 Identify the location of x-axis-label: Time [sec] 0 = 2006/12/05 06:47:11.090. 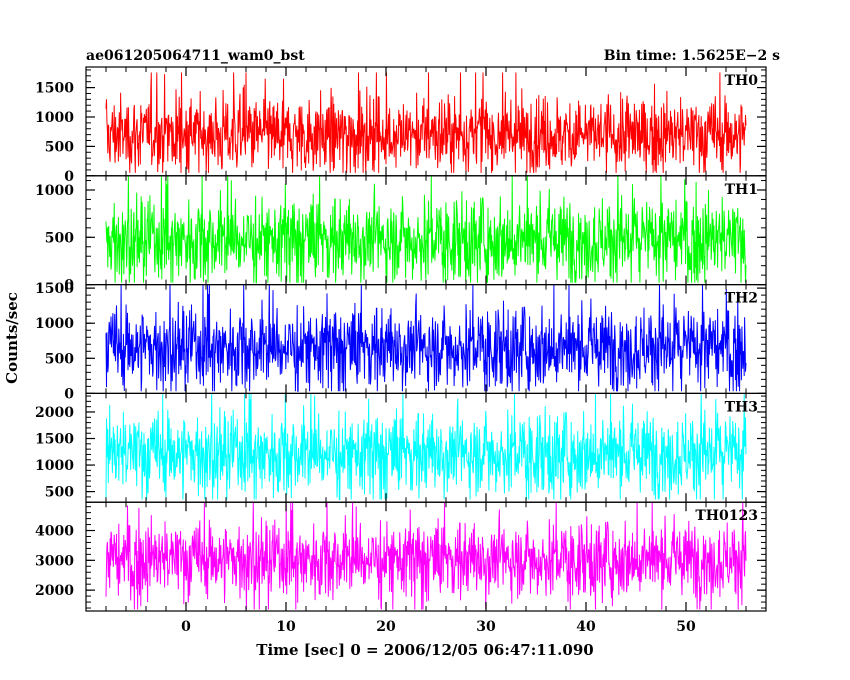
(424, 650).